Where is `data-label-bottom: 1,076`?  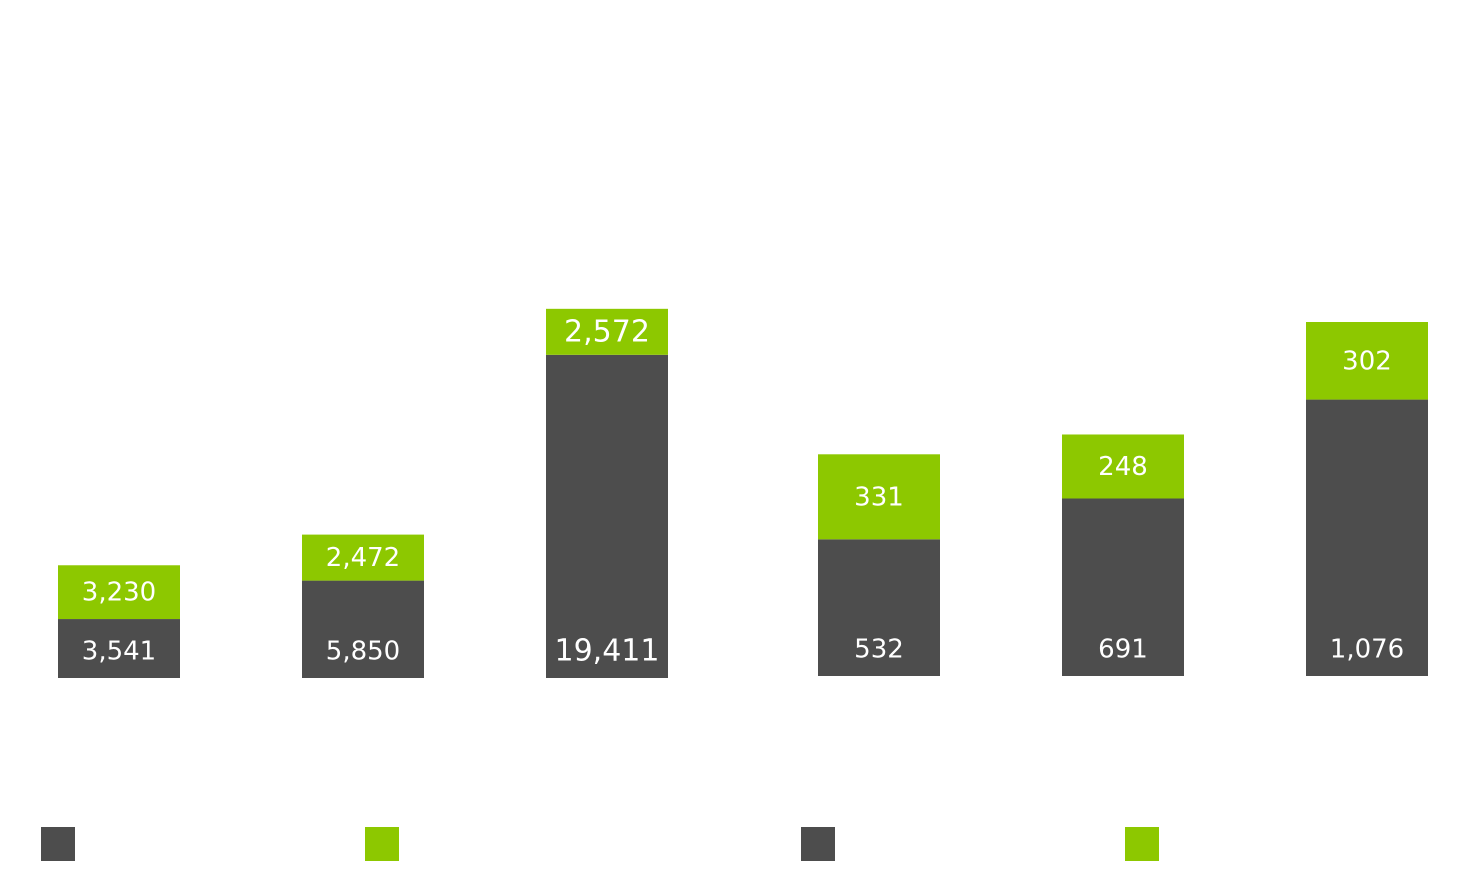 data-label-bottom: 1,076 is located at coordinates (1367, 650).